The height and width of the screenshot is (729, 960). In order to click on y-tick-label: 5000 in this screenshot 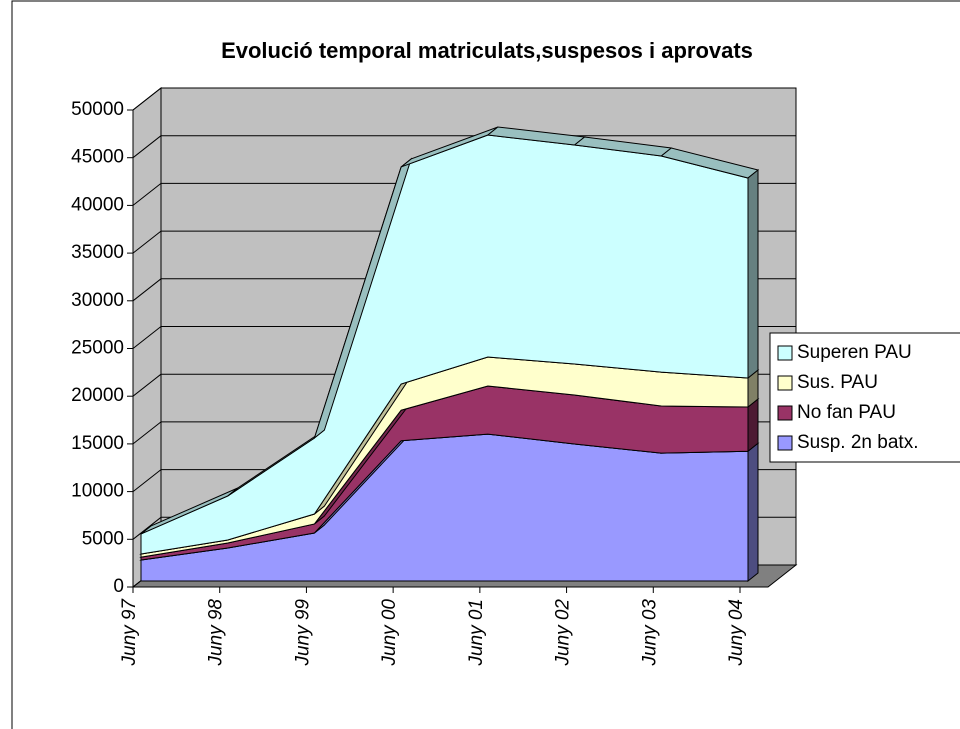, I will do `click(103, 538)`.